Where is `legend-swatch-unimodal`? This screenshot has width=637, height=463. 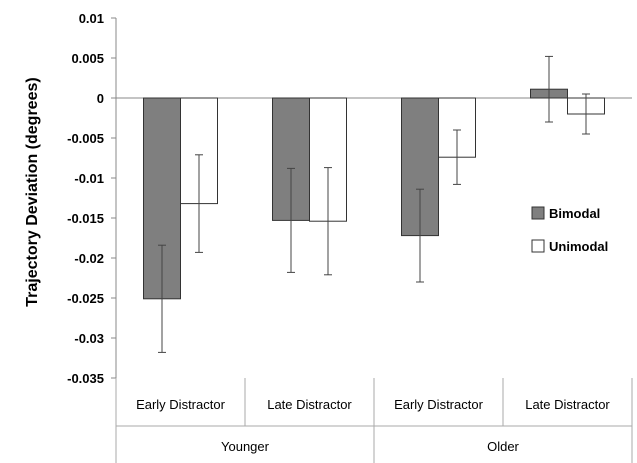 legend-swatch-unimodal is located at coordinates (538, 246).